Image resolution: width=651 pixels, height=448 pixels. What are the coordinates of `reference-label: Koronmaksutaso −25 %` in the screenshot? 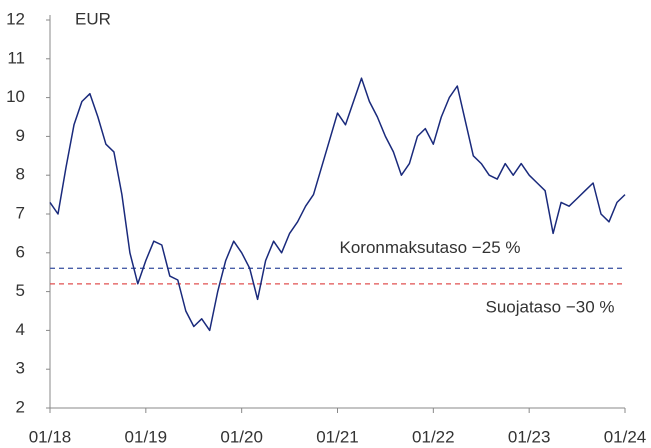 It's located at (430, 247).